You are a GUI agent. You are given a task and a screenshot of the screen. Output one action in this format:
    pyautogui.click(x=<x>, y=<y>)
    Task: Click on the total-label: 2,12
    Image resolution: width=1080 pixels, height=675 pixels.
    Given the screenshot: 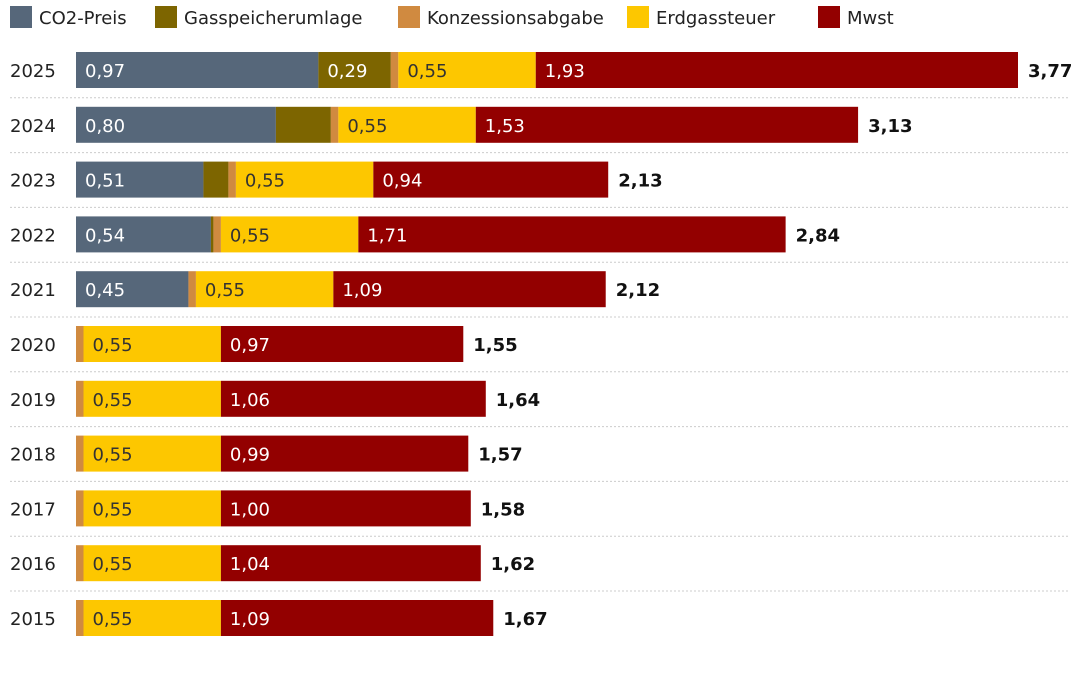 What is the action you would take?
    pyautogui.click(x=638, y=290)
    